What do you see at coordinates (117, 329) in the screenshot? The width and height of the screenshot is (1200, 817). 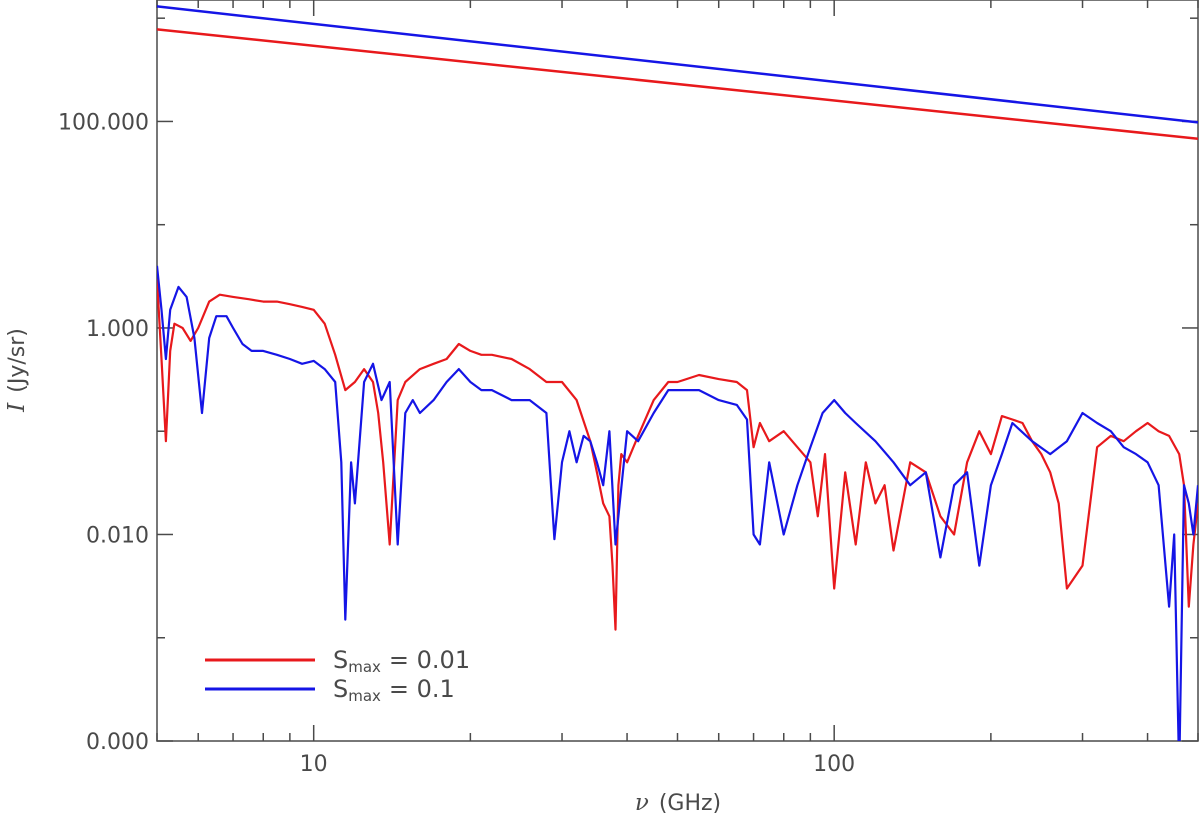 I see `y-tick-label: 1.000` at bounding box center [117, 329].